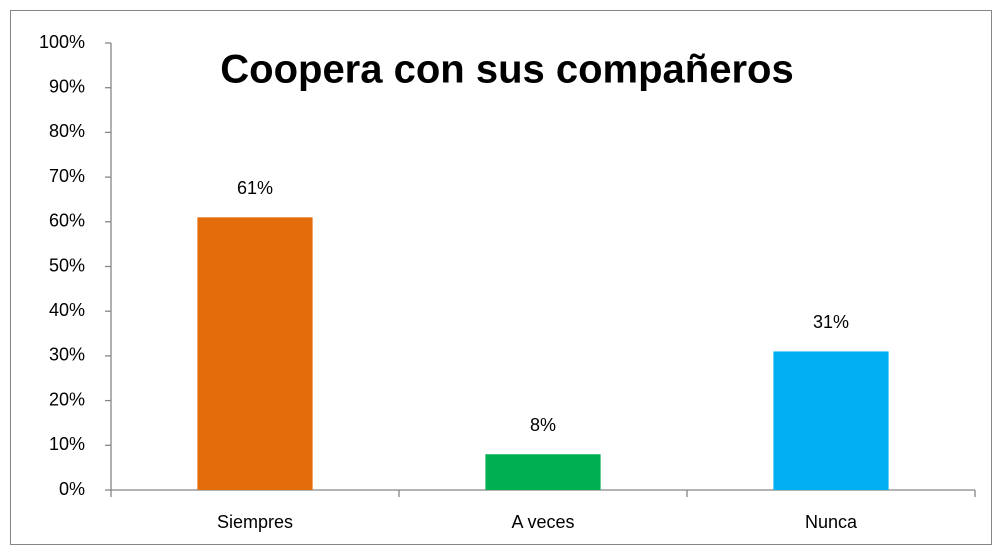 The height and width of the screenshot is (547, 994). I want to click on y-tick-label: 30%, so click(67, 355).